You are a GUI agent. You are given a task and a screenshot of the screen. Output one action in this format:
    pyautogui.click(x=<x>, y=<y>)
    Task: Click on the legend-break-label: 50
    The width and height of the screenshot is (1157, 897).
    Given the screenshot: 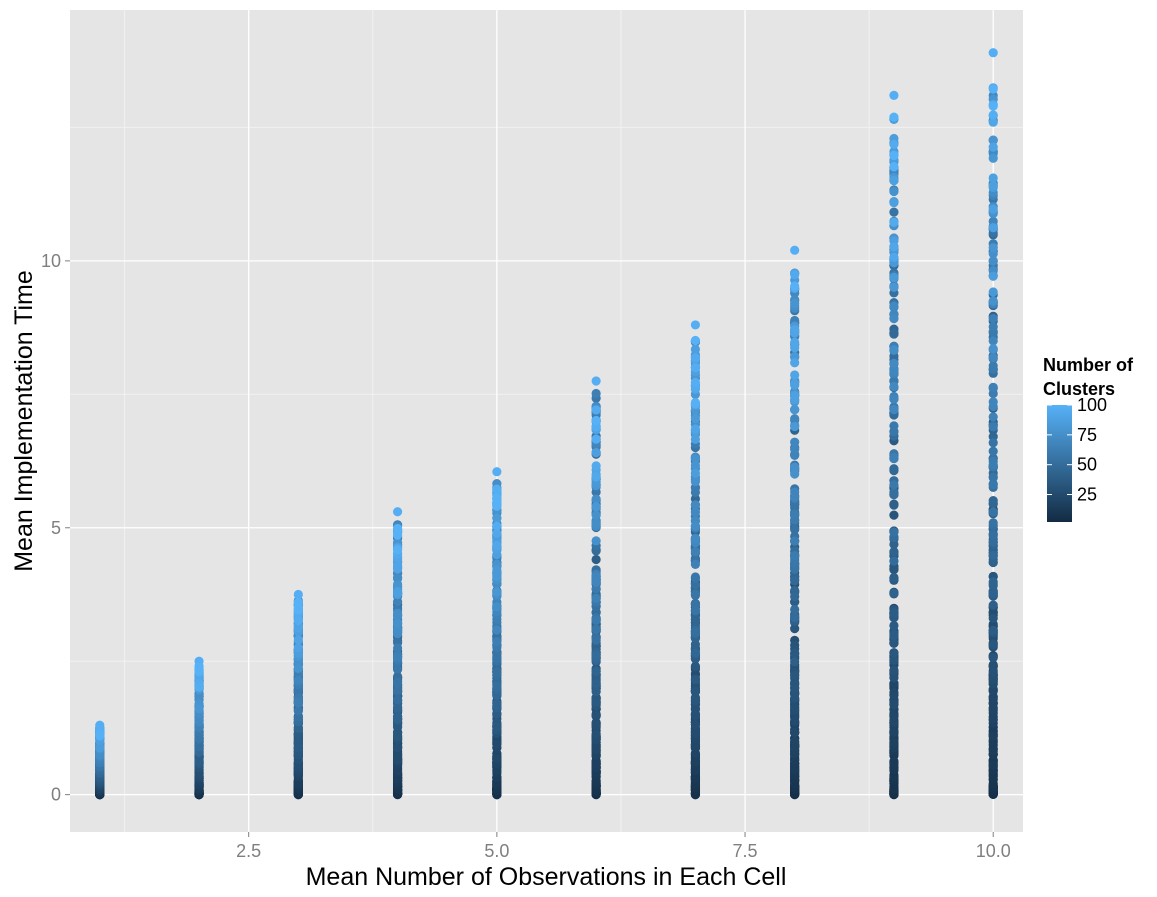 What is the action you would take?
    pyautogui.click(x=1087, y=465)
    